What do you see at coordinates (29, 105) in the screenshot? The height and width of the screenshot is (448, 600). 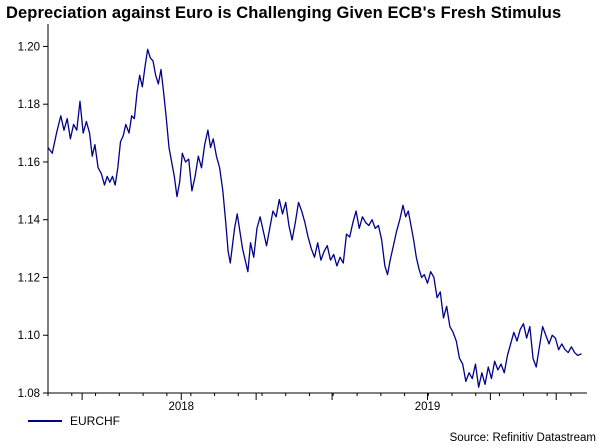 I see `y-tick-label: 1.18` at bounding box center [29, 105].